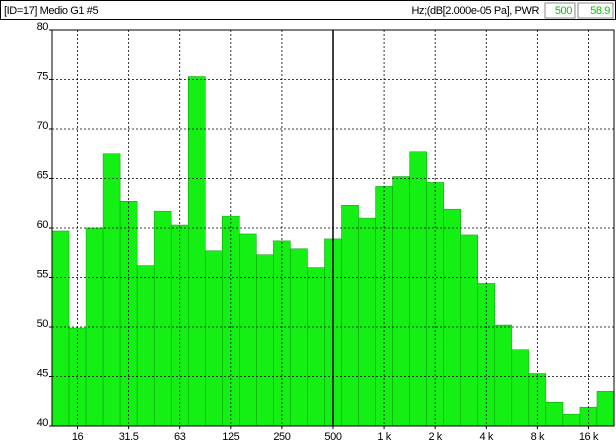 Image resolution: width=616 pixels, height=445 pixels. What do you see at coordinates (589, 437) in the screenshot?
I see `x-tick-label: 16 k` at bounding box center [589, 437].